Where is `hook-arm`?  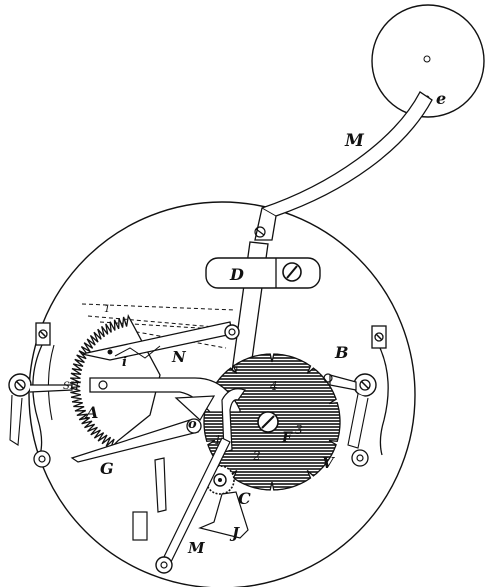 hook-arm is located at coordinates (233, 420).